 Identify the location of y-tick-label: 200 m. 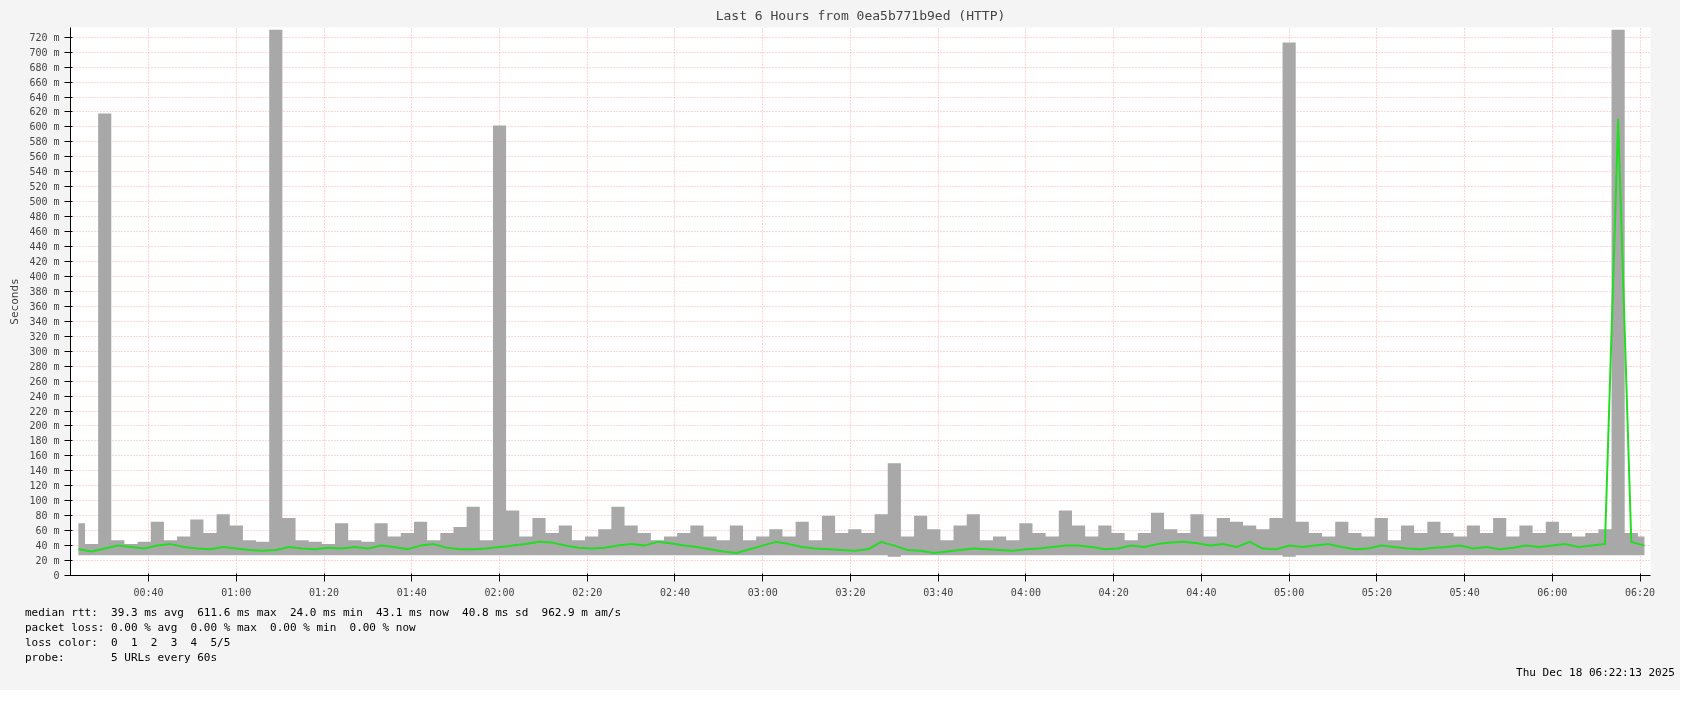
(44, 426).